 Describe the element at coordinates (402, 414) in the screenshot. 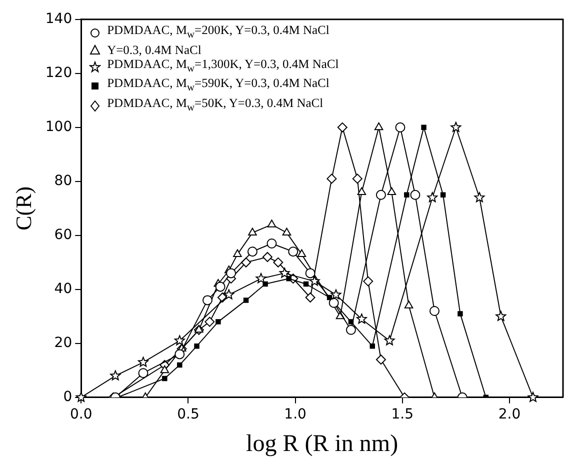

I see `x-tick-label: 1.5` at that location.